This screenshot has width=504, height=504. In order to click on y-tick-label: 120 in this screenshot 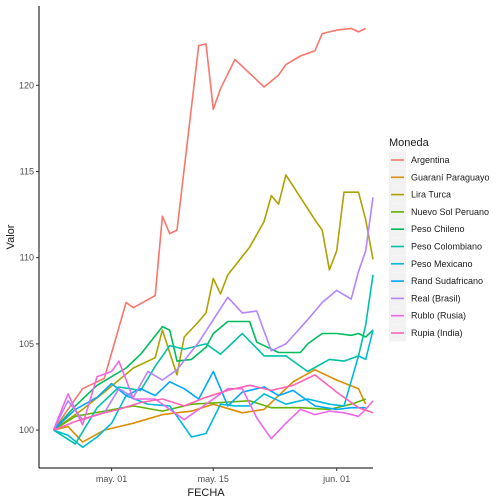, I will do `click(26, 85)`.